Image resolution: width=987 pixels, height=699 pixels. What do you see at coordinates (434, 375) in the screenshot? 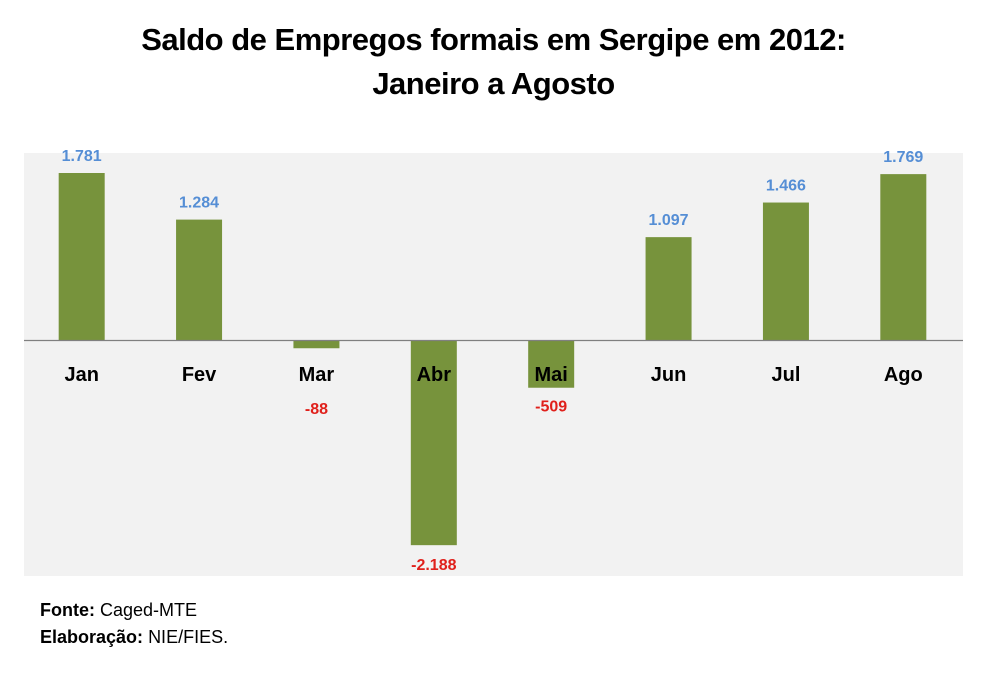
I see `category-label-abr: Abr` at bounding box center [434, 375].